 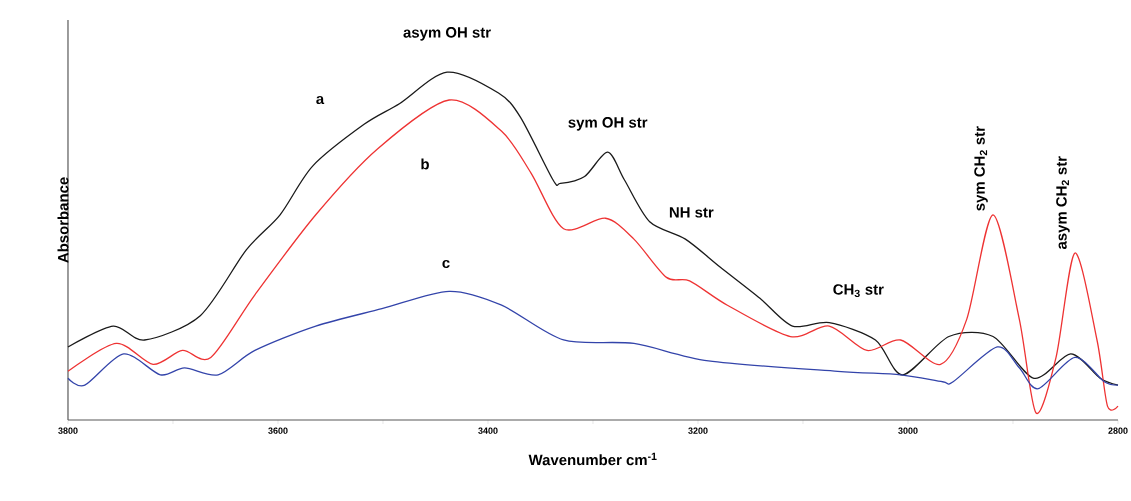 What do you see at coordinates (1118, 430) in the screenshot?
I see `x-tick-label: 2800` at bounding box center [1118, 430].